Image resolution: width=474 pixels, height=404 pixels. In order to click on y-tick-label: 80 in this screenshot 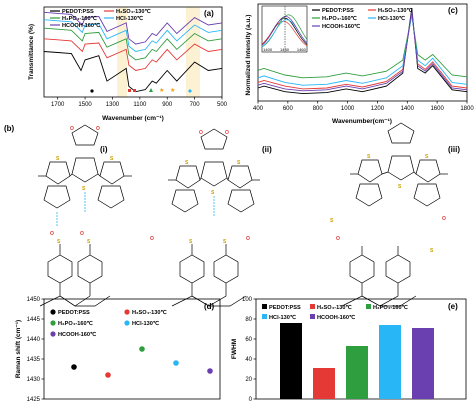, I will do `click(248, 320)`.